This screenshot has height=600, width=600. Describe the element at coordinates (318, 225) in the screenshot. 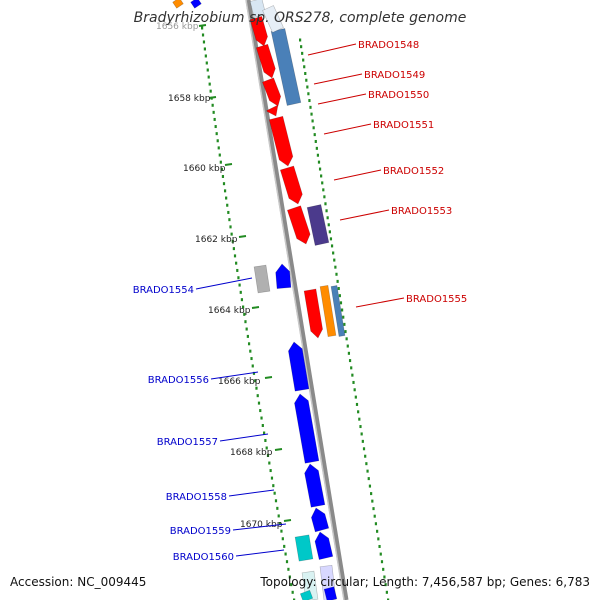

I see `gene-purple` at that location.